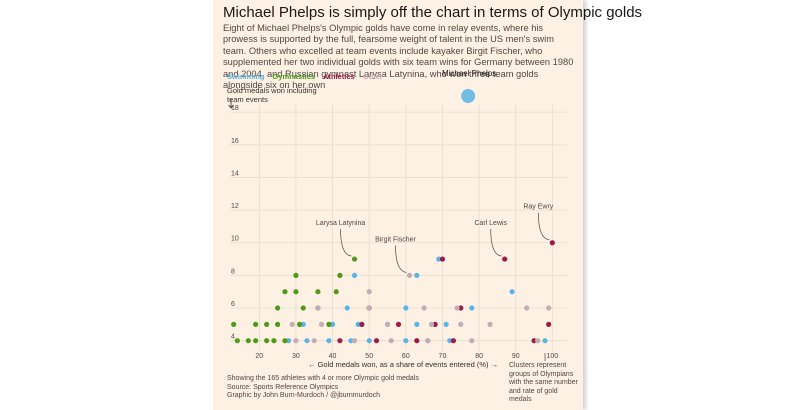  Describe the element at coordinates (553, 356) in the screenshot. I see `x-tick-label: 100` at that location.